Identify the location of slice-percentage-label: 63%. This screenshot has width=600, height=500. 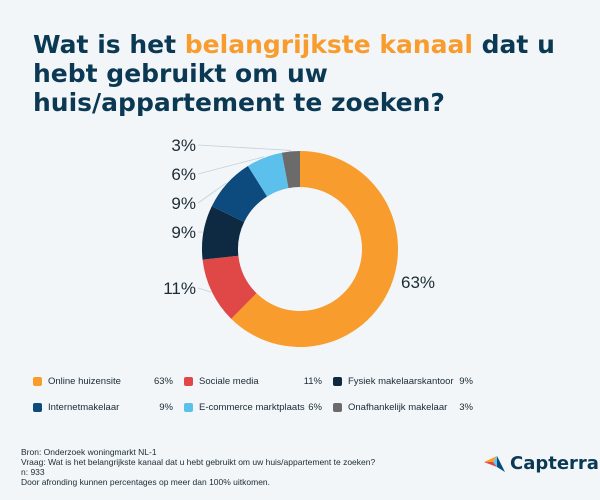
(418, 282).